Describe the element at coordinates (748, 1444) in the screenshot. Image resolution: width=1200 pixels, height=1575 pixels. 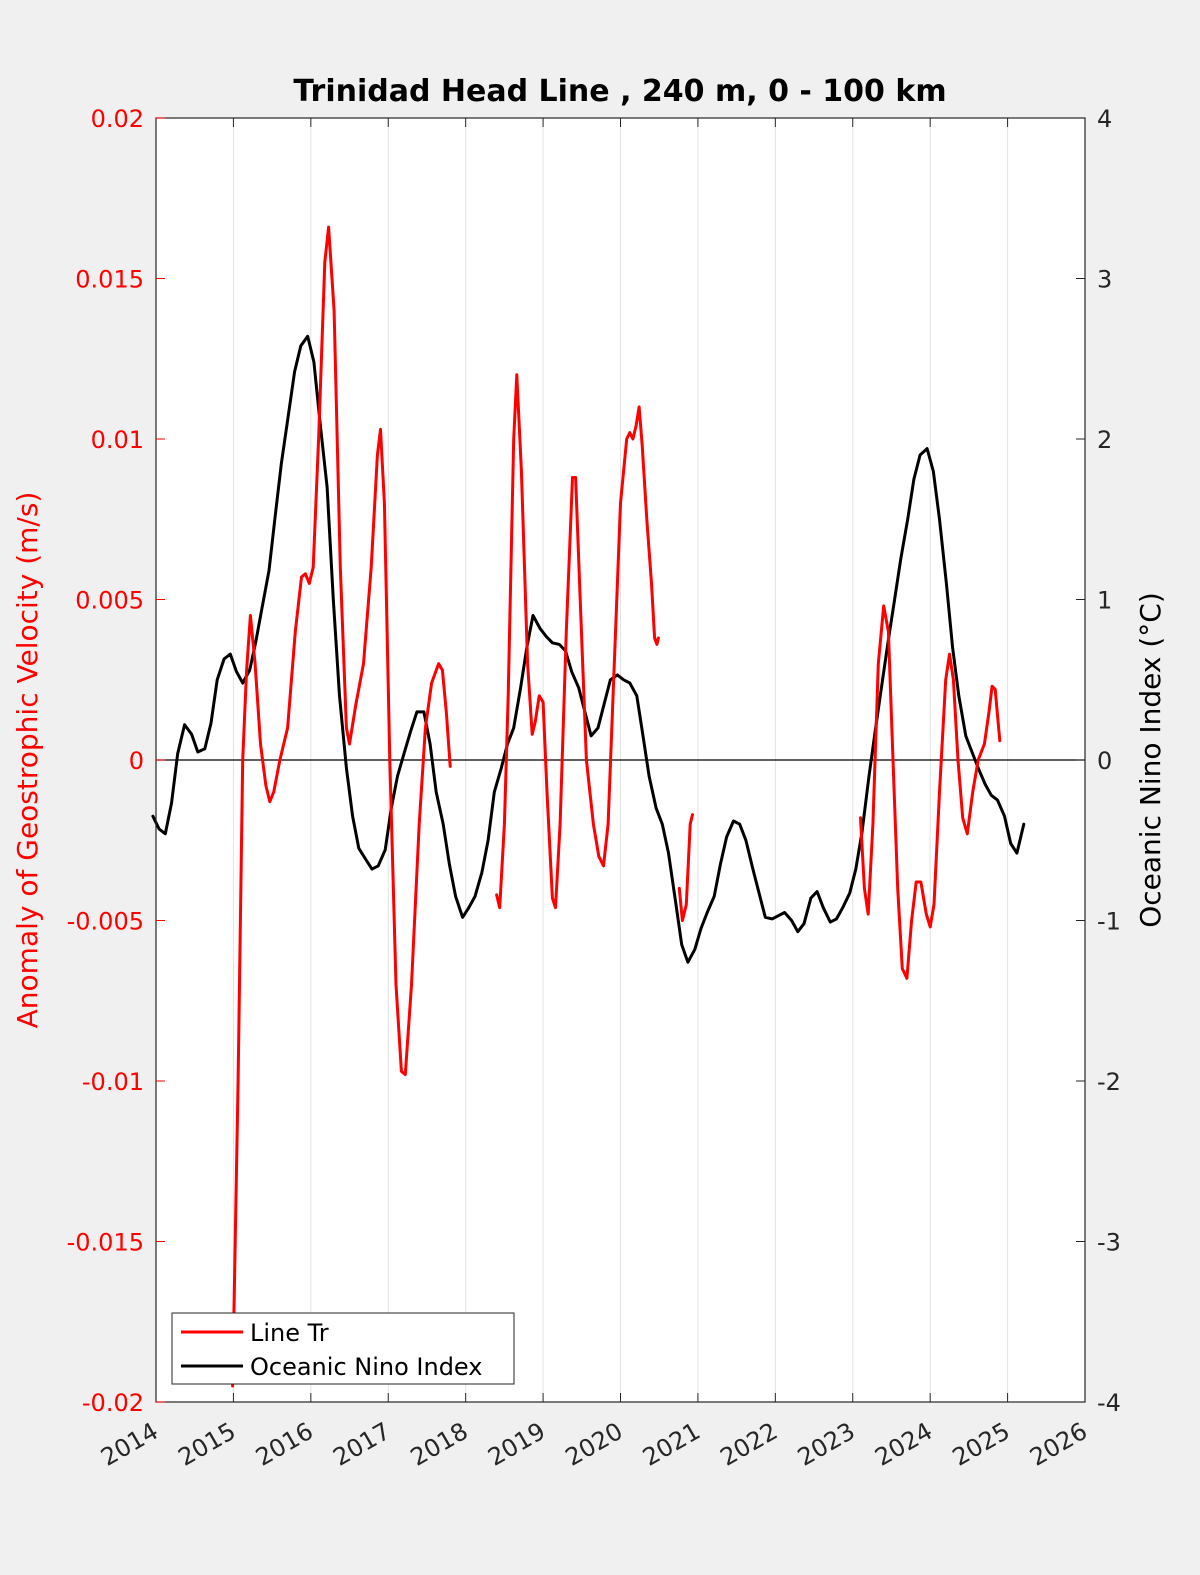
I see `x-tick-label: 2022` at that location.